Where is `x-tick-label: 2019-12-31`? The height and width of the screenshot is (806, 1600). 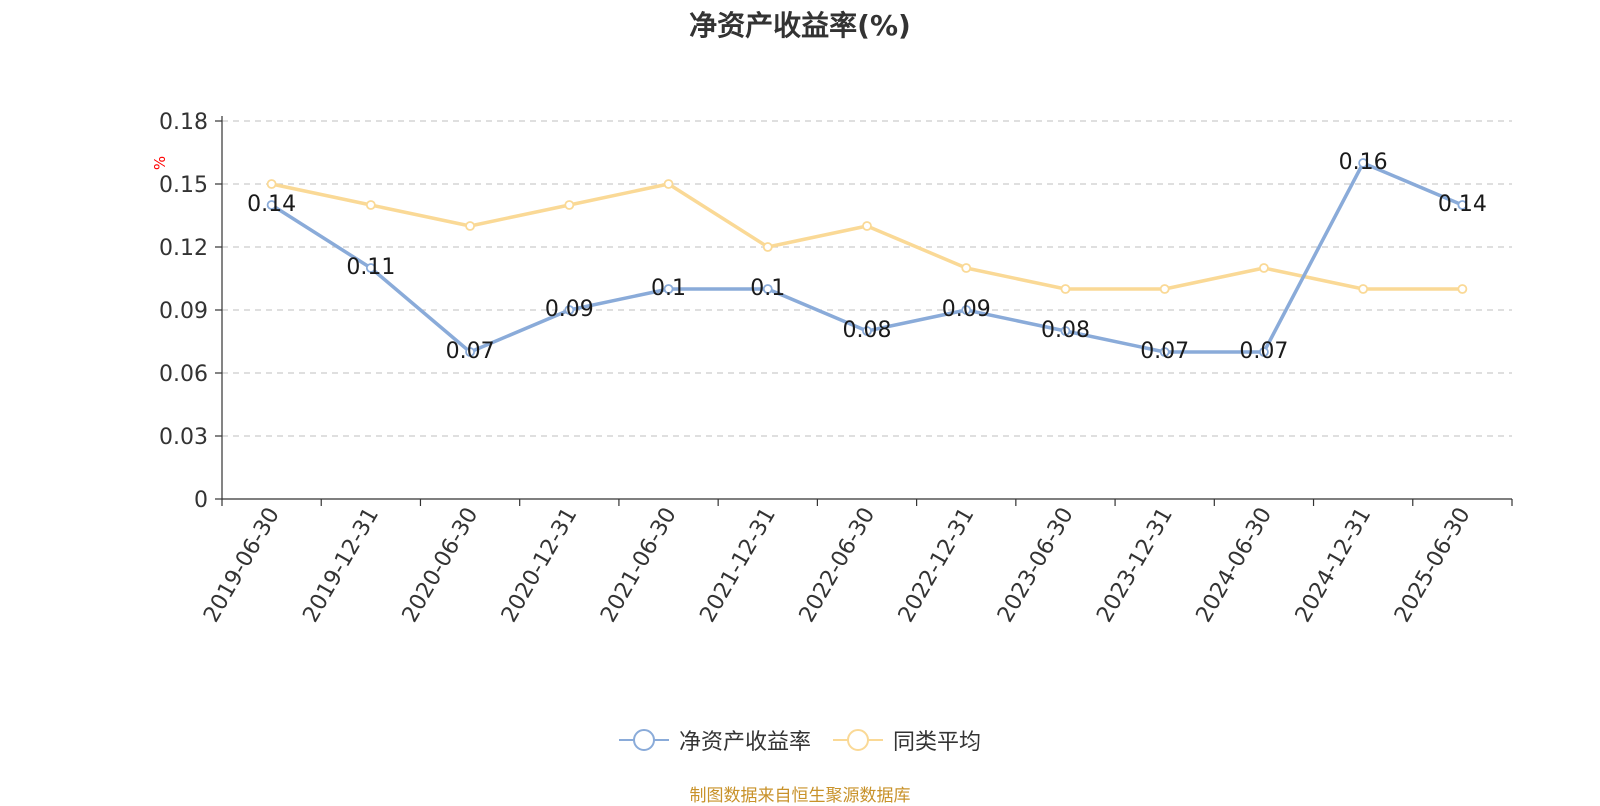 x-tick-label: 2019-12-31 is located at coordinates (341, 565).